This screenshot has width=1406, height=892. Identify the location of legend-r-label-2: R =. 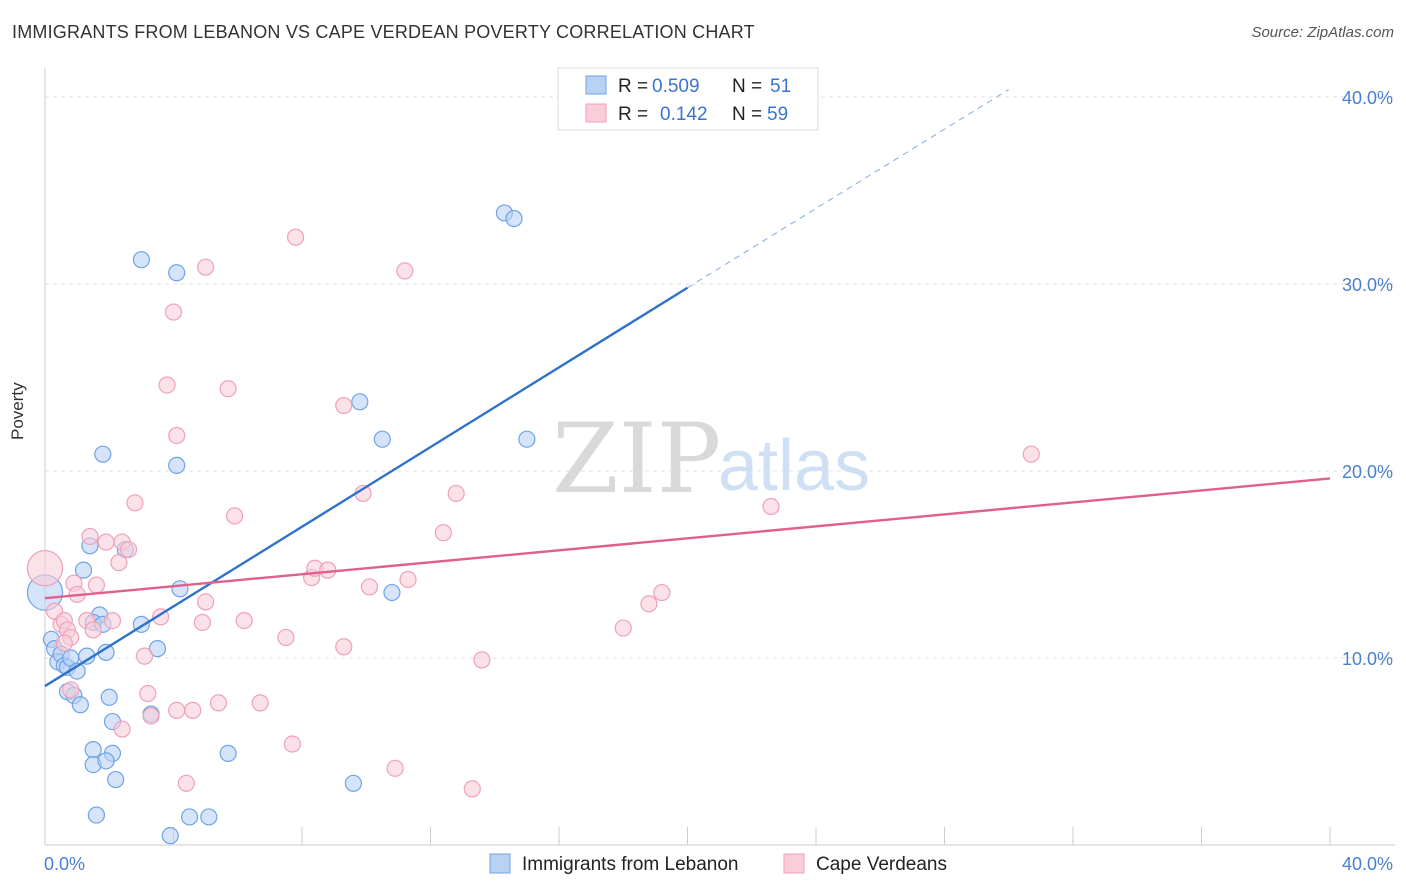
(633, 114).